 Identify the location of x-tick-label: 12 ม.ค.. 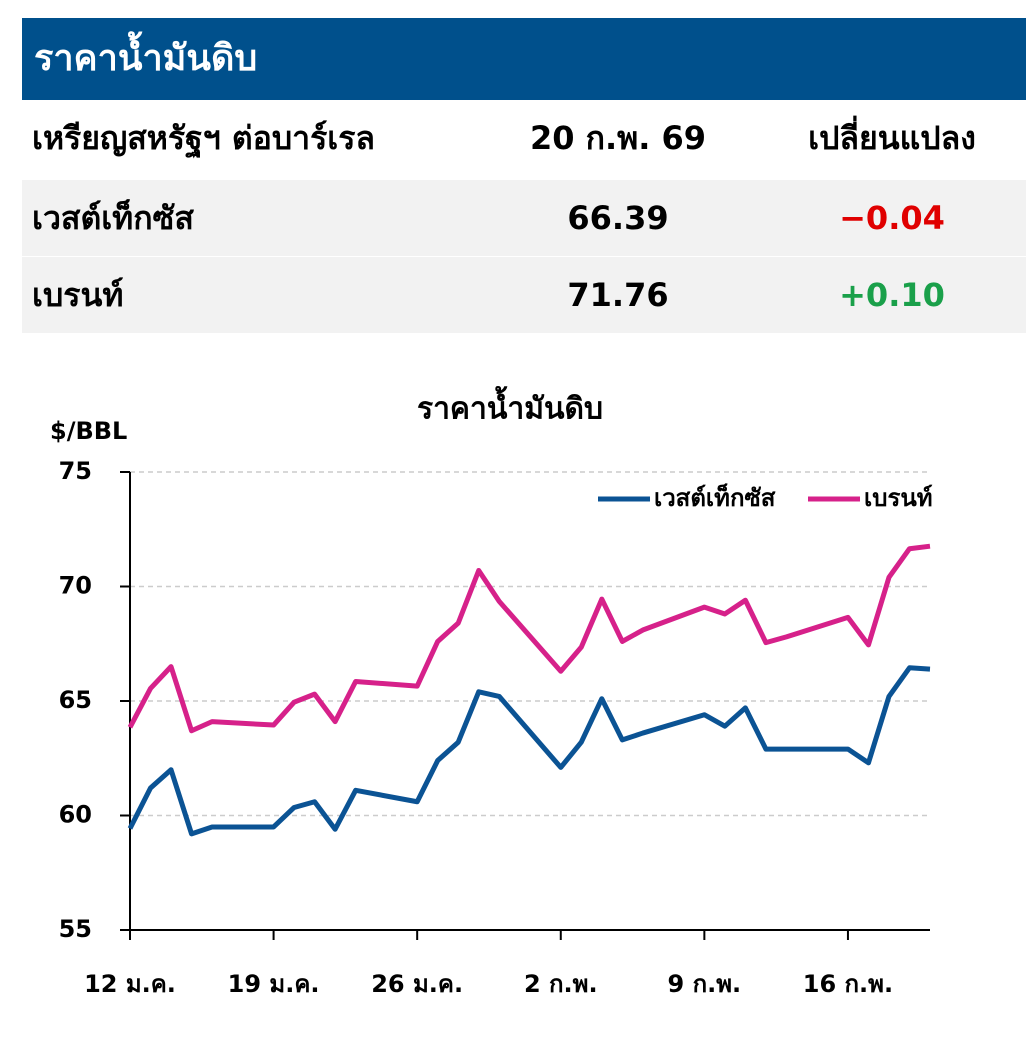
(130, 984).